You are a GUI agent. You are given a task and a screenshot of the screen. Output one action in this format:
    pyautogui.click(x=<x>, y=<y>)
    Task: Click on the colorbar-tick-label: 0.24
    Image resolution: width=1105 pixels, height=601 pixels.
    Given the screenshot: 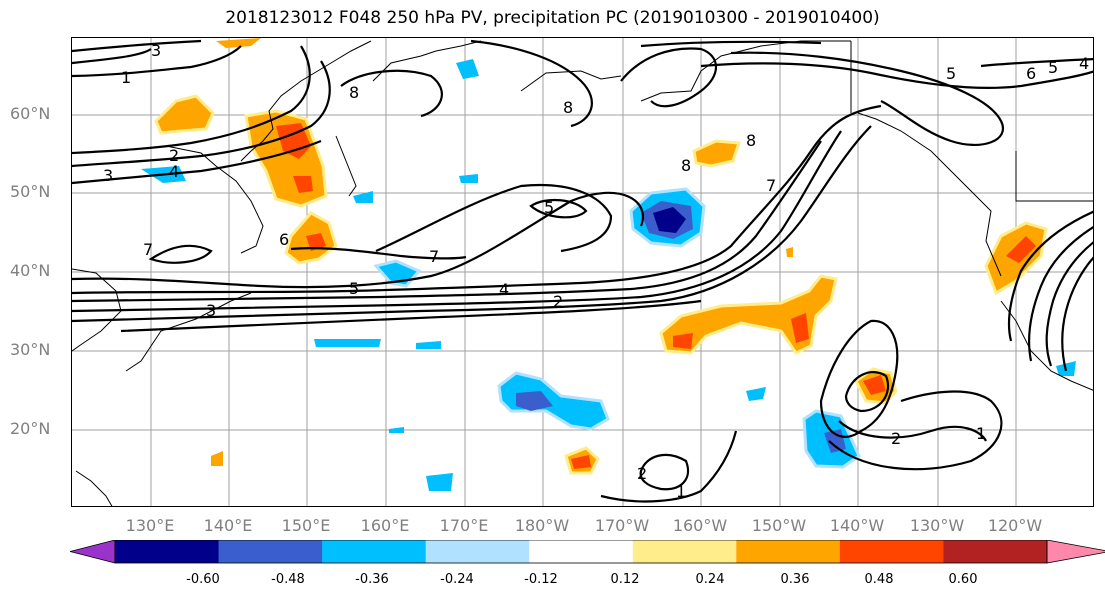 What is the action you would take?
    pyautogui.click(x=710, y=579)
    